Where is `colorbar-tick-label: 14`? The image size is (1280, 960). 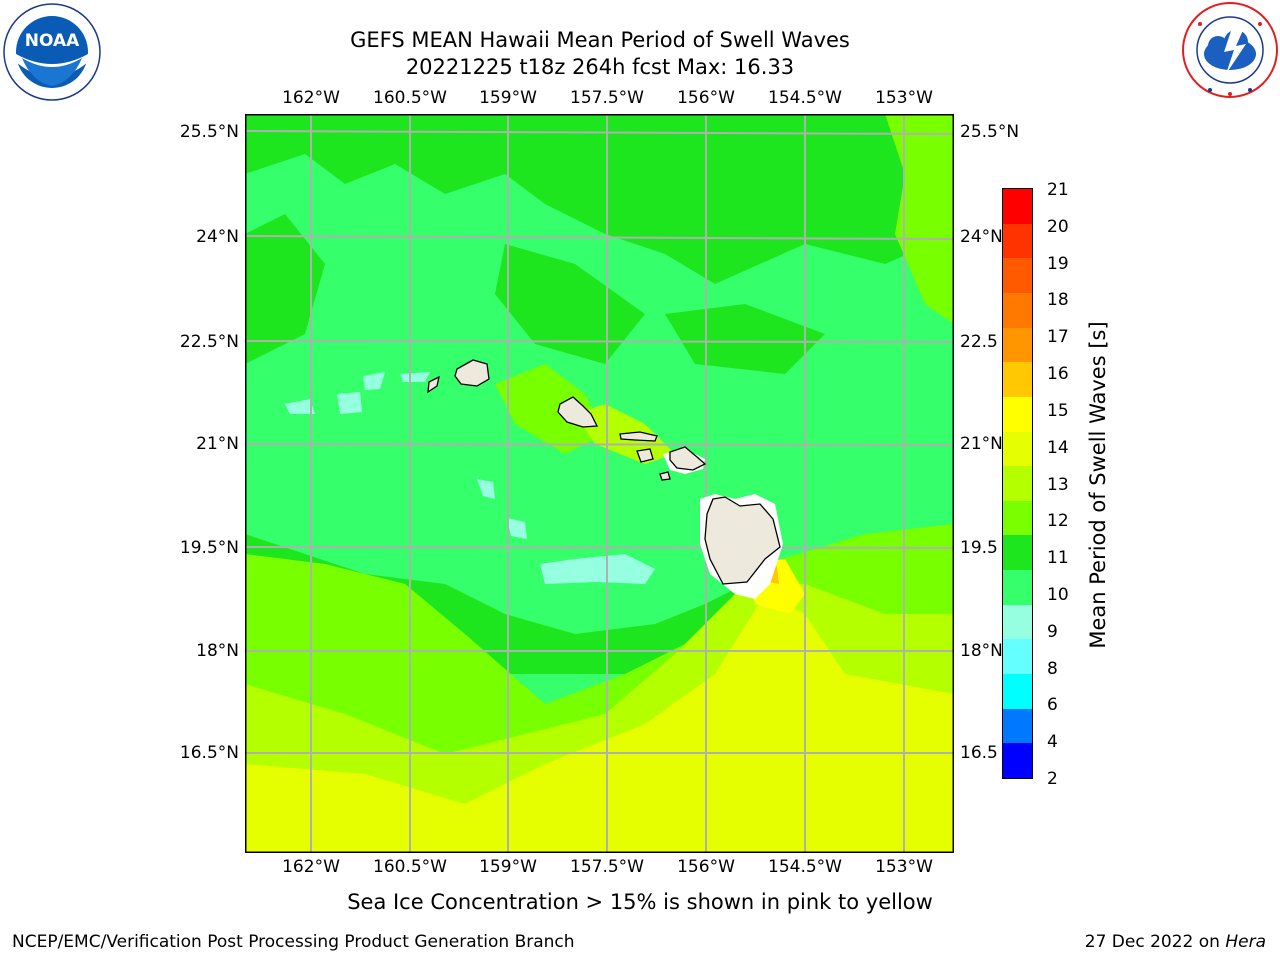 colorbar-tick-label: 14 is located at coordinates (1058, 447).